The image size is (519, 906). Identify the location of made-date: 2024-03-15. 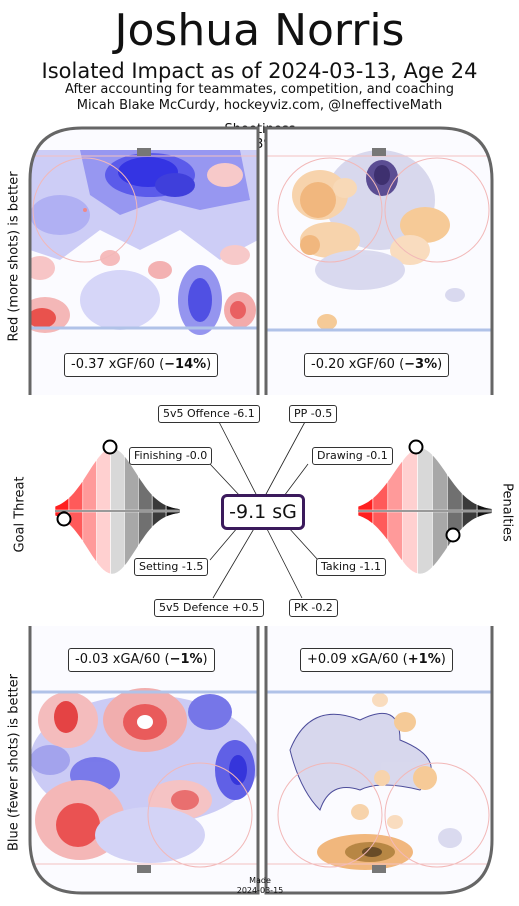
(260, 890).